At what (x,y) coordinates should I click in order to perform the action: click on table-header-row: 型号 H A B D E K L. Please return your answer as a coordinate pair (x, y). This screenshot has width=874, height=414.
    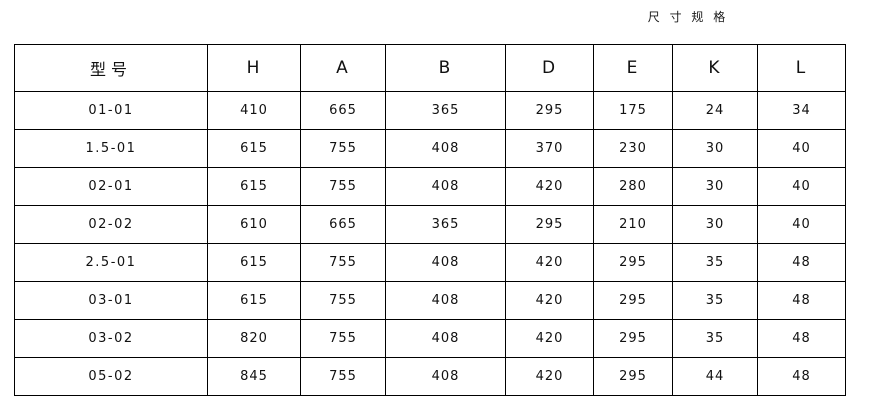
    Looking at the image, I should click on (430, 68).